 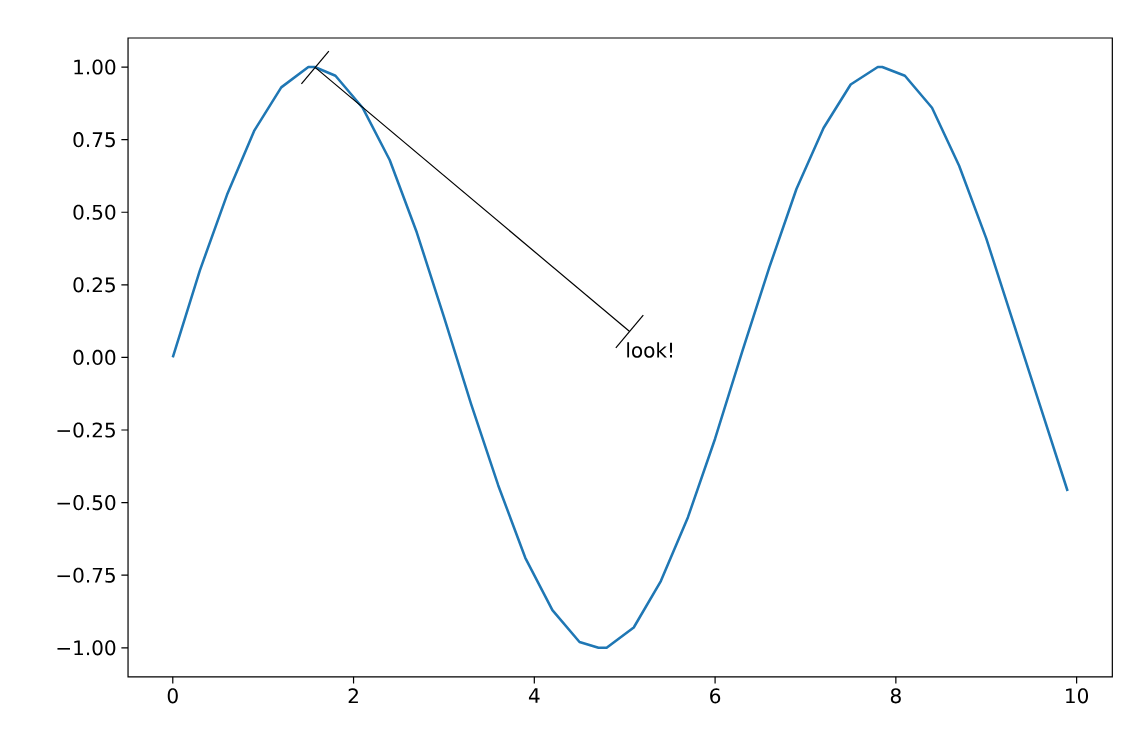 What do you see at coordinates (534, 695) in the screenshot?
I see `x-tick-label: 4` at bounding box center [534, 695].